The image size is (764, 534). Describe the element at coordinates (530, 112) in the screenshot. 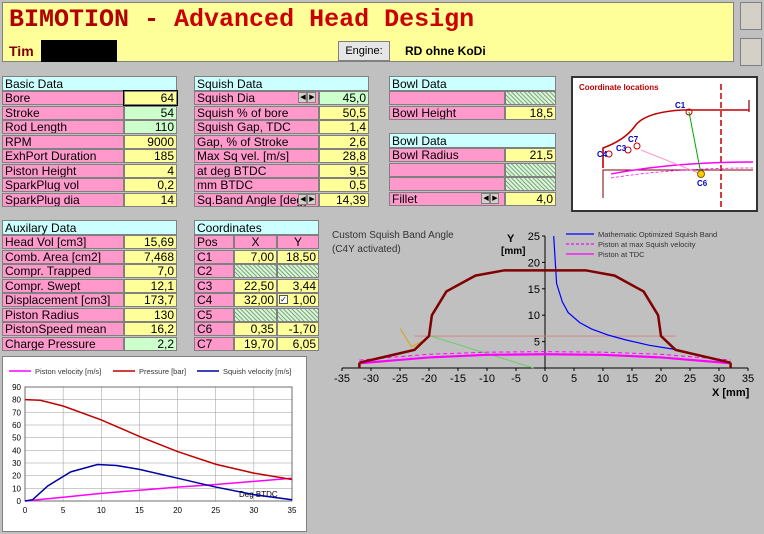

I see `bowl-height-value: 18,5` at that location.